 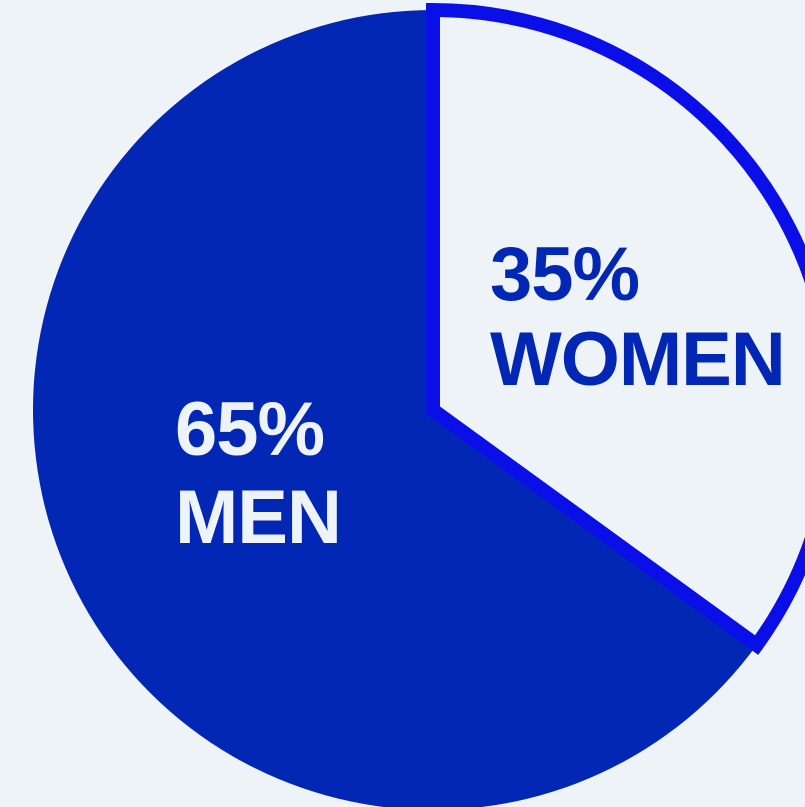 What do you see at coordinates (564, 274) in the screenshot?
I see `women-percent-label: 35%` at bounding box center [564, 274].